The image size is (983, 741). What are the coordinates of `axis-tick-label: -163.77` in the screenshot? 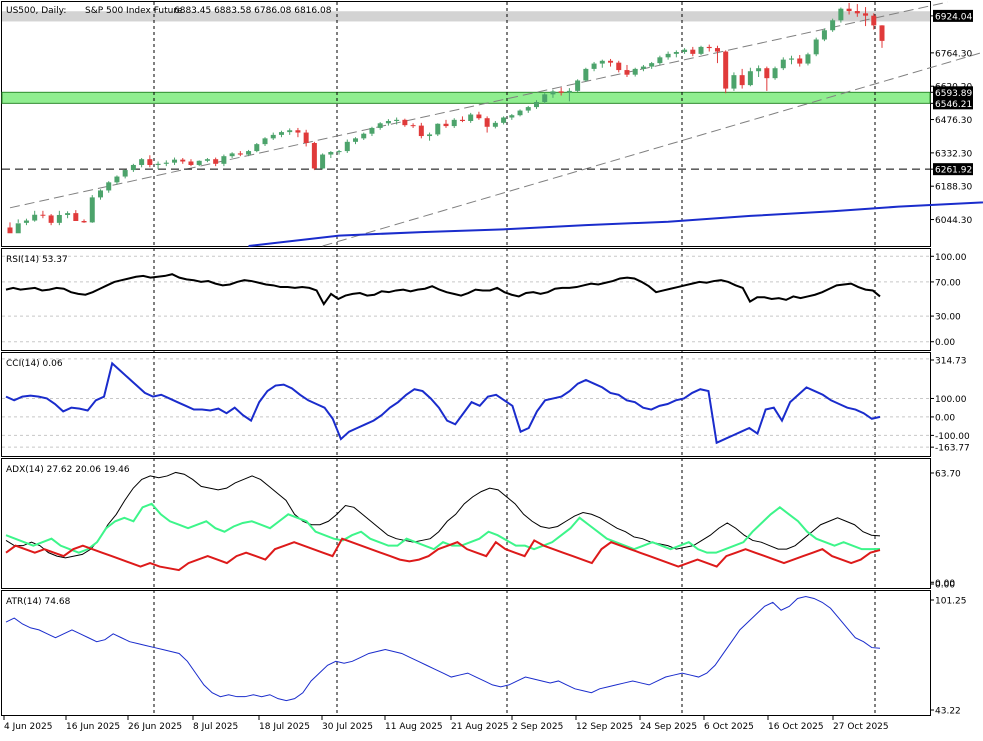 It's located at (952, 449).